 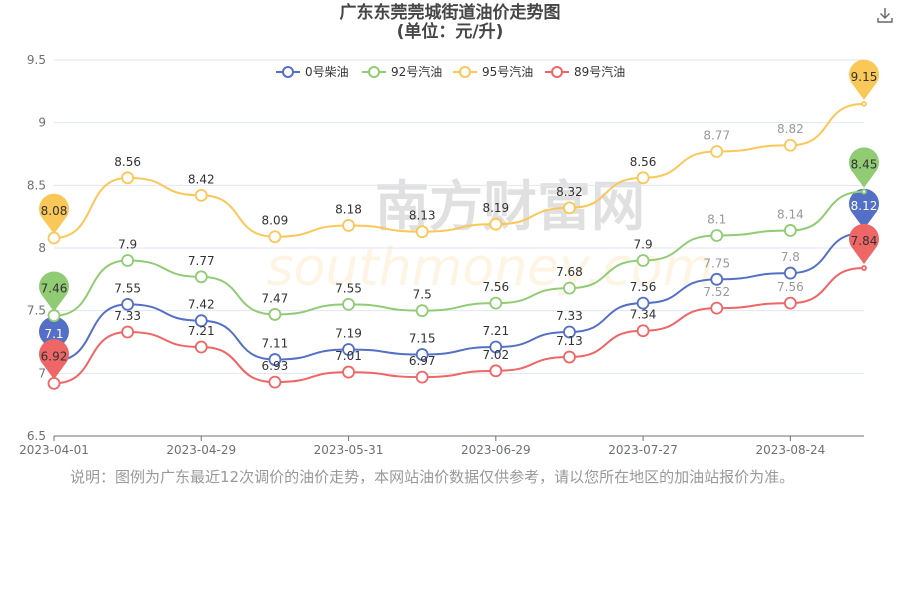 I want to click on data-label: 8.18, so click(x=348, y=209).